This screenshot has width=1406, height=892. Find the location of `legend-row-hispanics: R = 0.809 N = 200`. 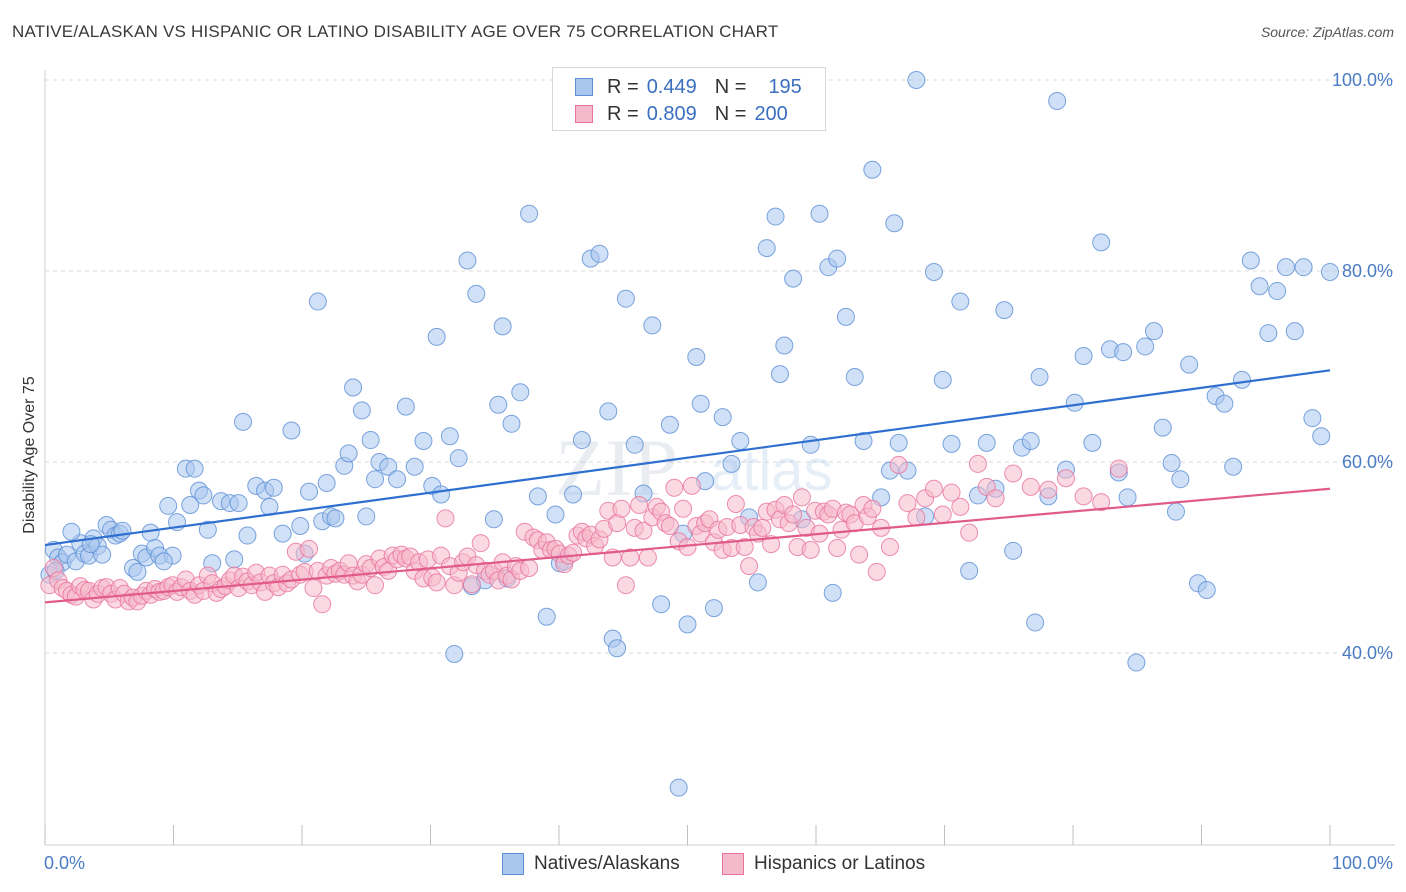

legend-row-hispanics: R = 0.809 N = 200 is located at coordinates (681, 114).